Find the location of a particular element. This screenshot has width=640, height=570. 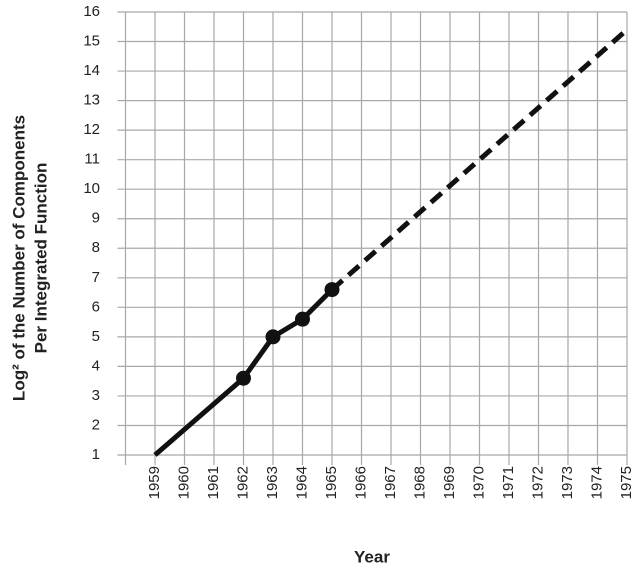

x-tick-label: 1962 is located at coordinates (242, 482).